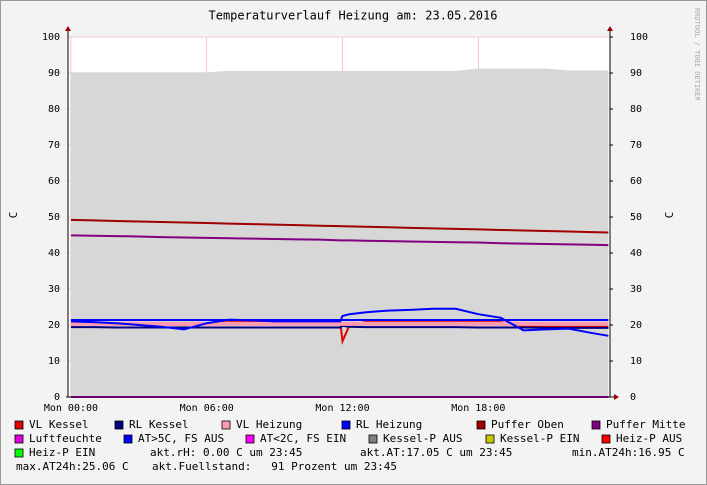 The height and width of the screenshot is (485, 707). I want to click on y2-tick-label: 50, so click(636, 217).